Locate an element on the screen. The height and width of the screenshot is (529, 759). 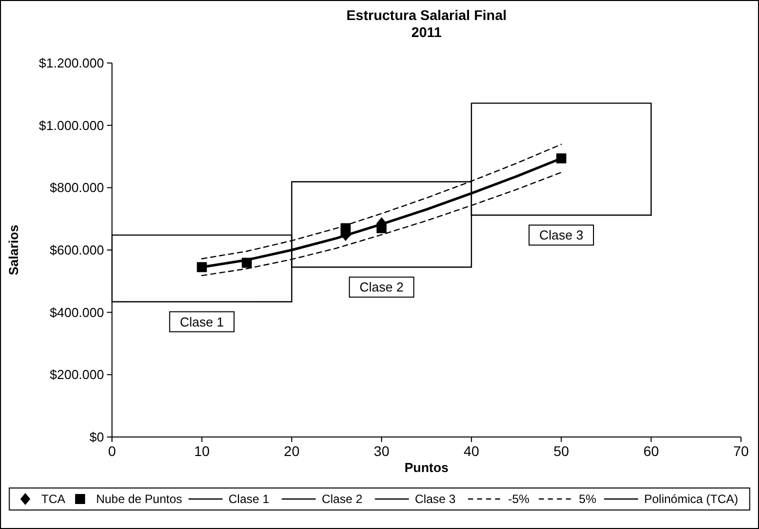
y-tick-label: $200.000 is located at coordinates (77, 374).